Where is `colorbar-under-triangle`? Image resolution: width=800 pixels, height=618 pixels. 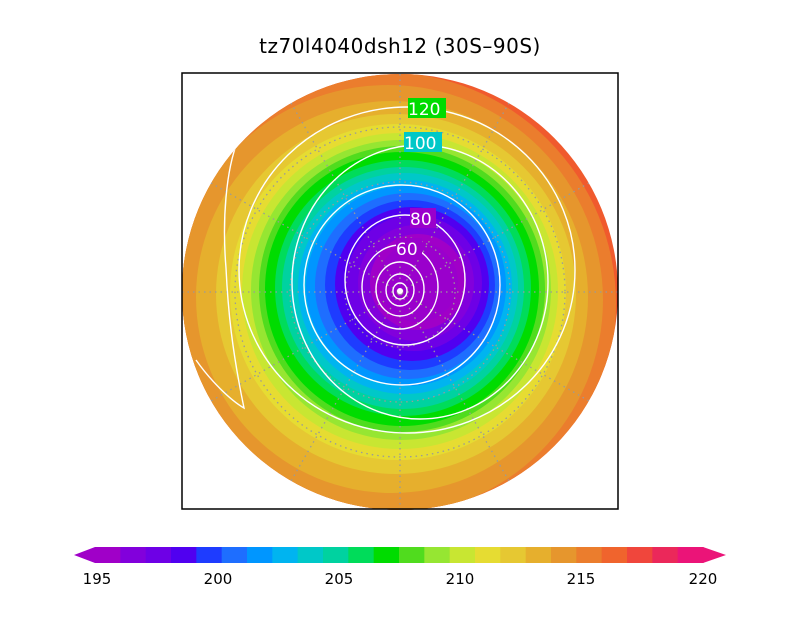
colorbar-under-triangle is located at coordinates (84, 555).